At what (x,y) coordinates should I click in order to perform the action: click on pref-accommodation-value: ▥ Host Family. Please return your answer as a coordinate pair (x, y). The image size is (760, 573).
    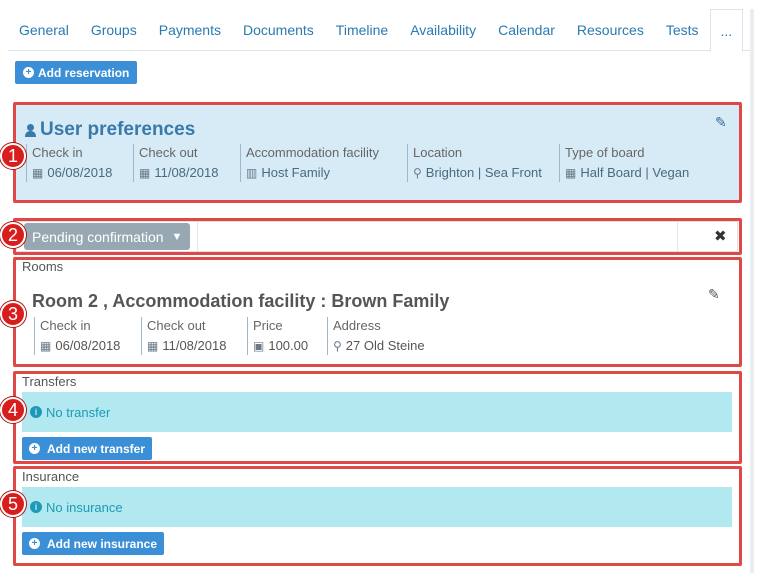
    Looking at the image, I should click on (312, 173).